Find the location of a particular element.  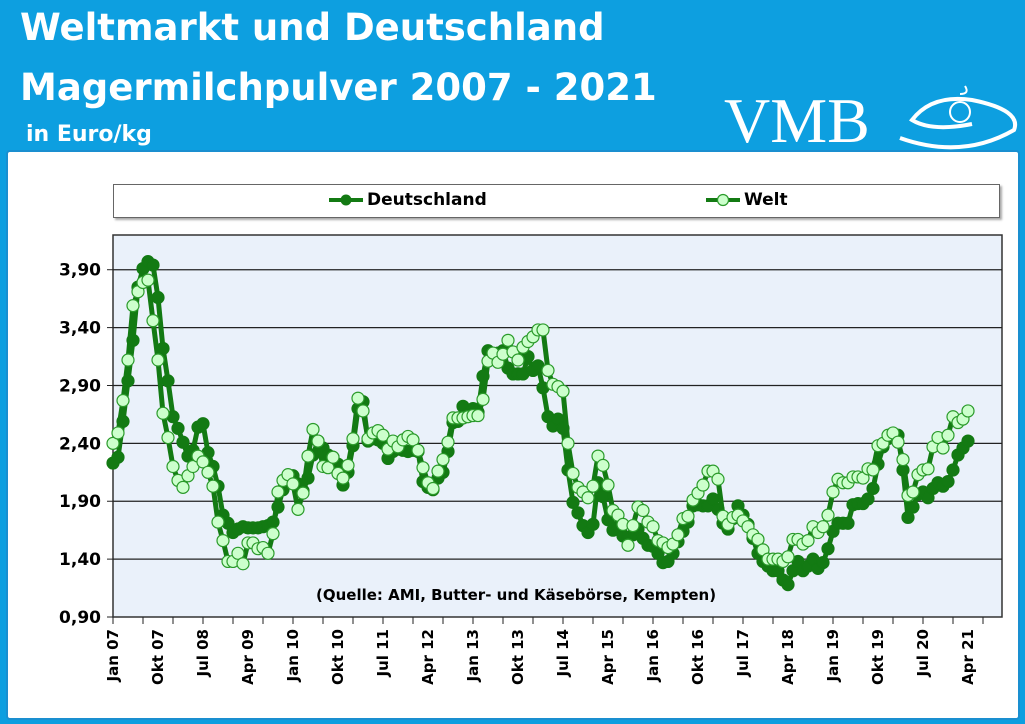

y-tick-label: 1,90 is located at coordinates (80, 502).